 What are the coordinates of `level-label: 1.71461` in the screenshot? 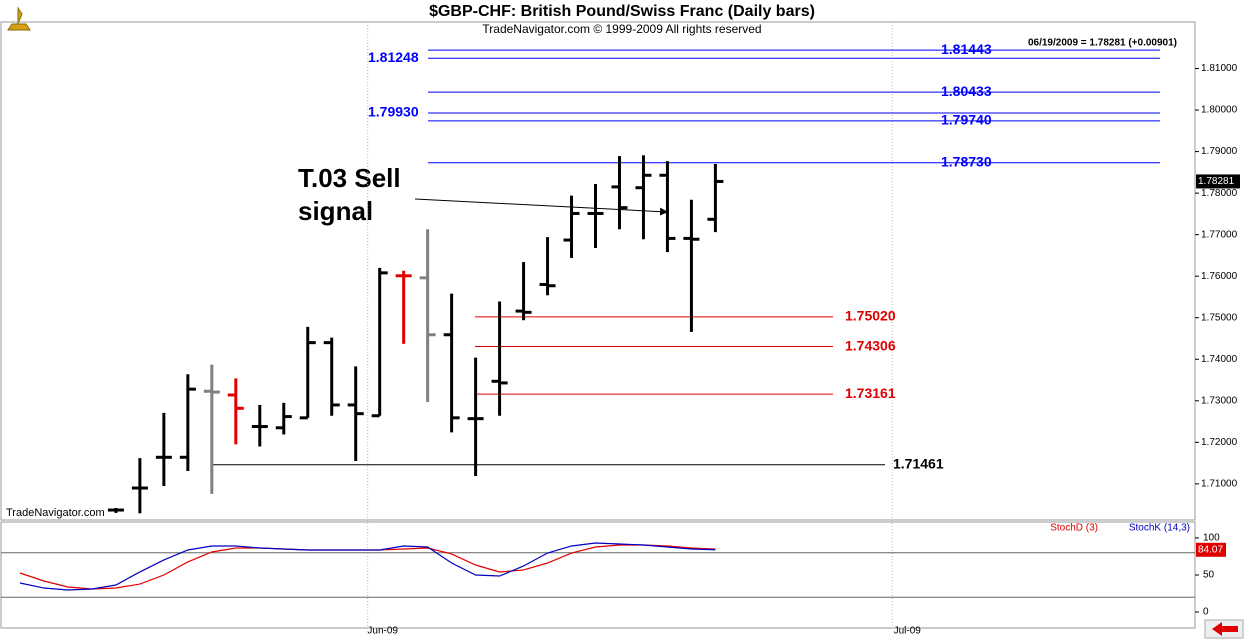 It's located at (918, 463).